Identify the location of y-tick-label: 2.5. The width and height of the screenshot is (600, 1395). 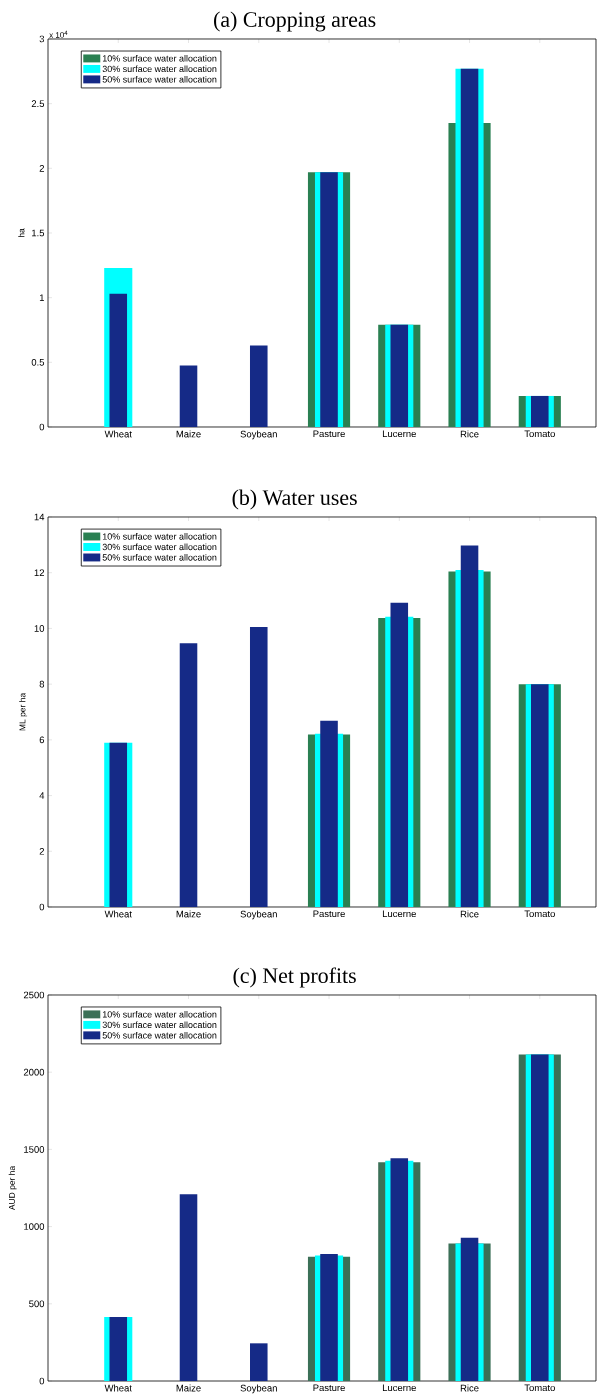
(38, 103).